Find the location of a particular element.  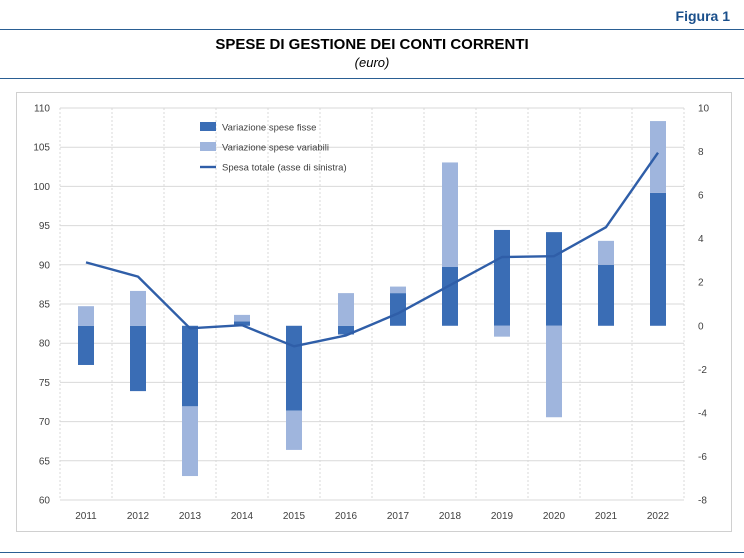

left-axis-tick-label: 65 is located at coordinates (45, 461).